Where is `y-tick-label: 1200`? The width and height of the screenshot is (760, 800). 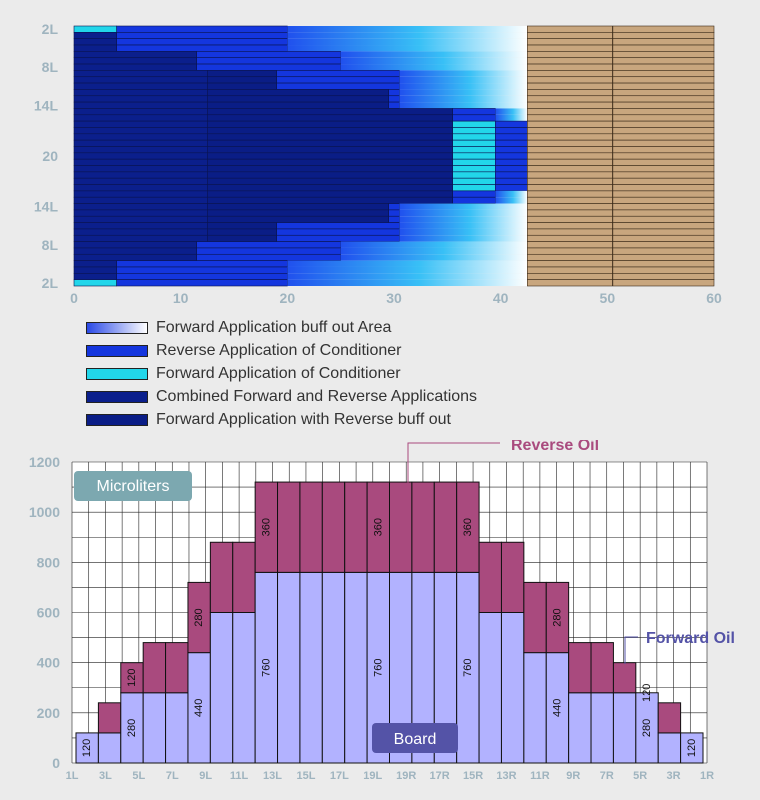
y-tick-label: 1200 is located at coordinates (44, 462).